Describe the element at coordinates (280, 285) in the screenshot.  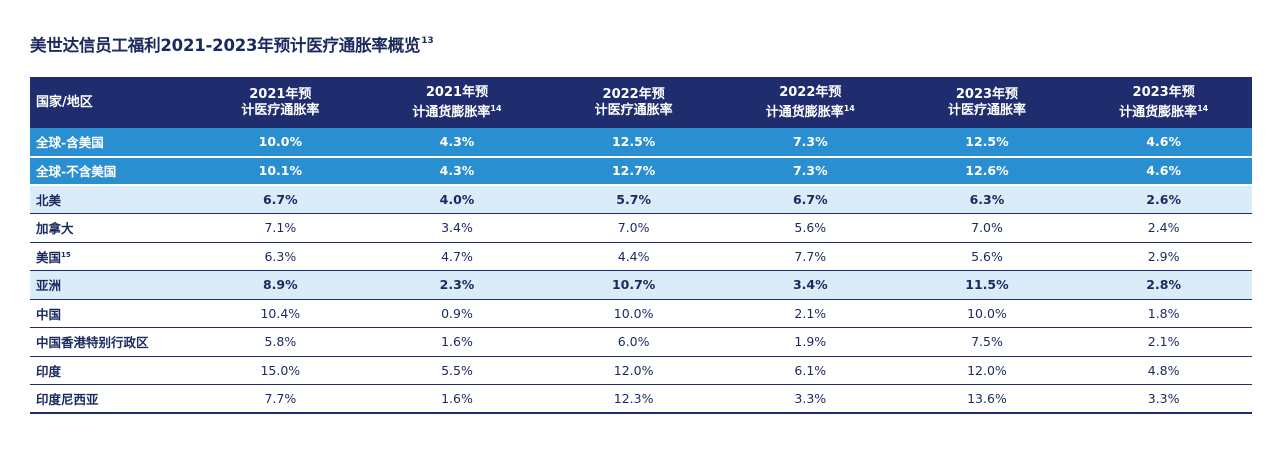
I see `table-cell: 8.9%` at that location.